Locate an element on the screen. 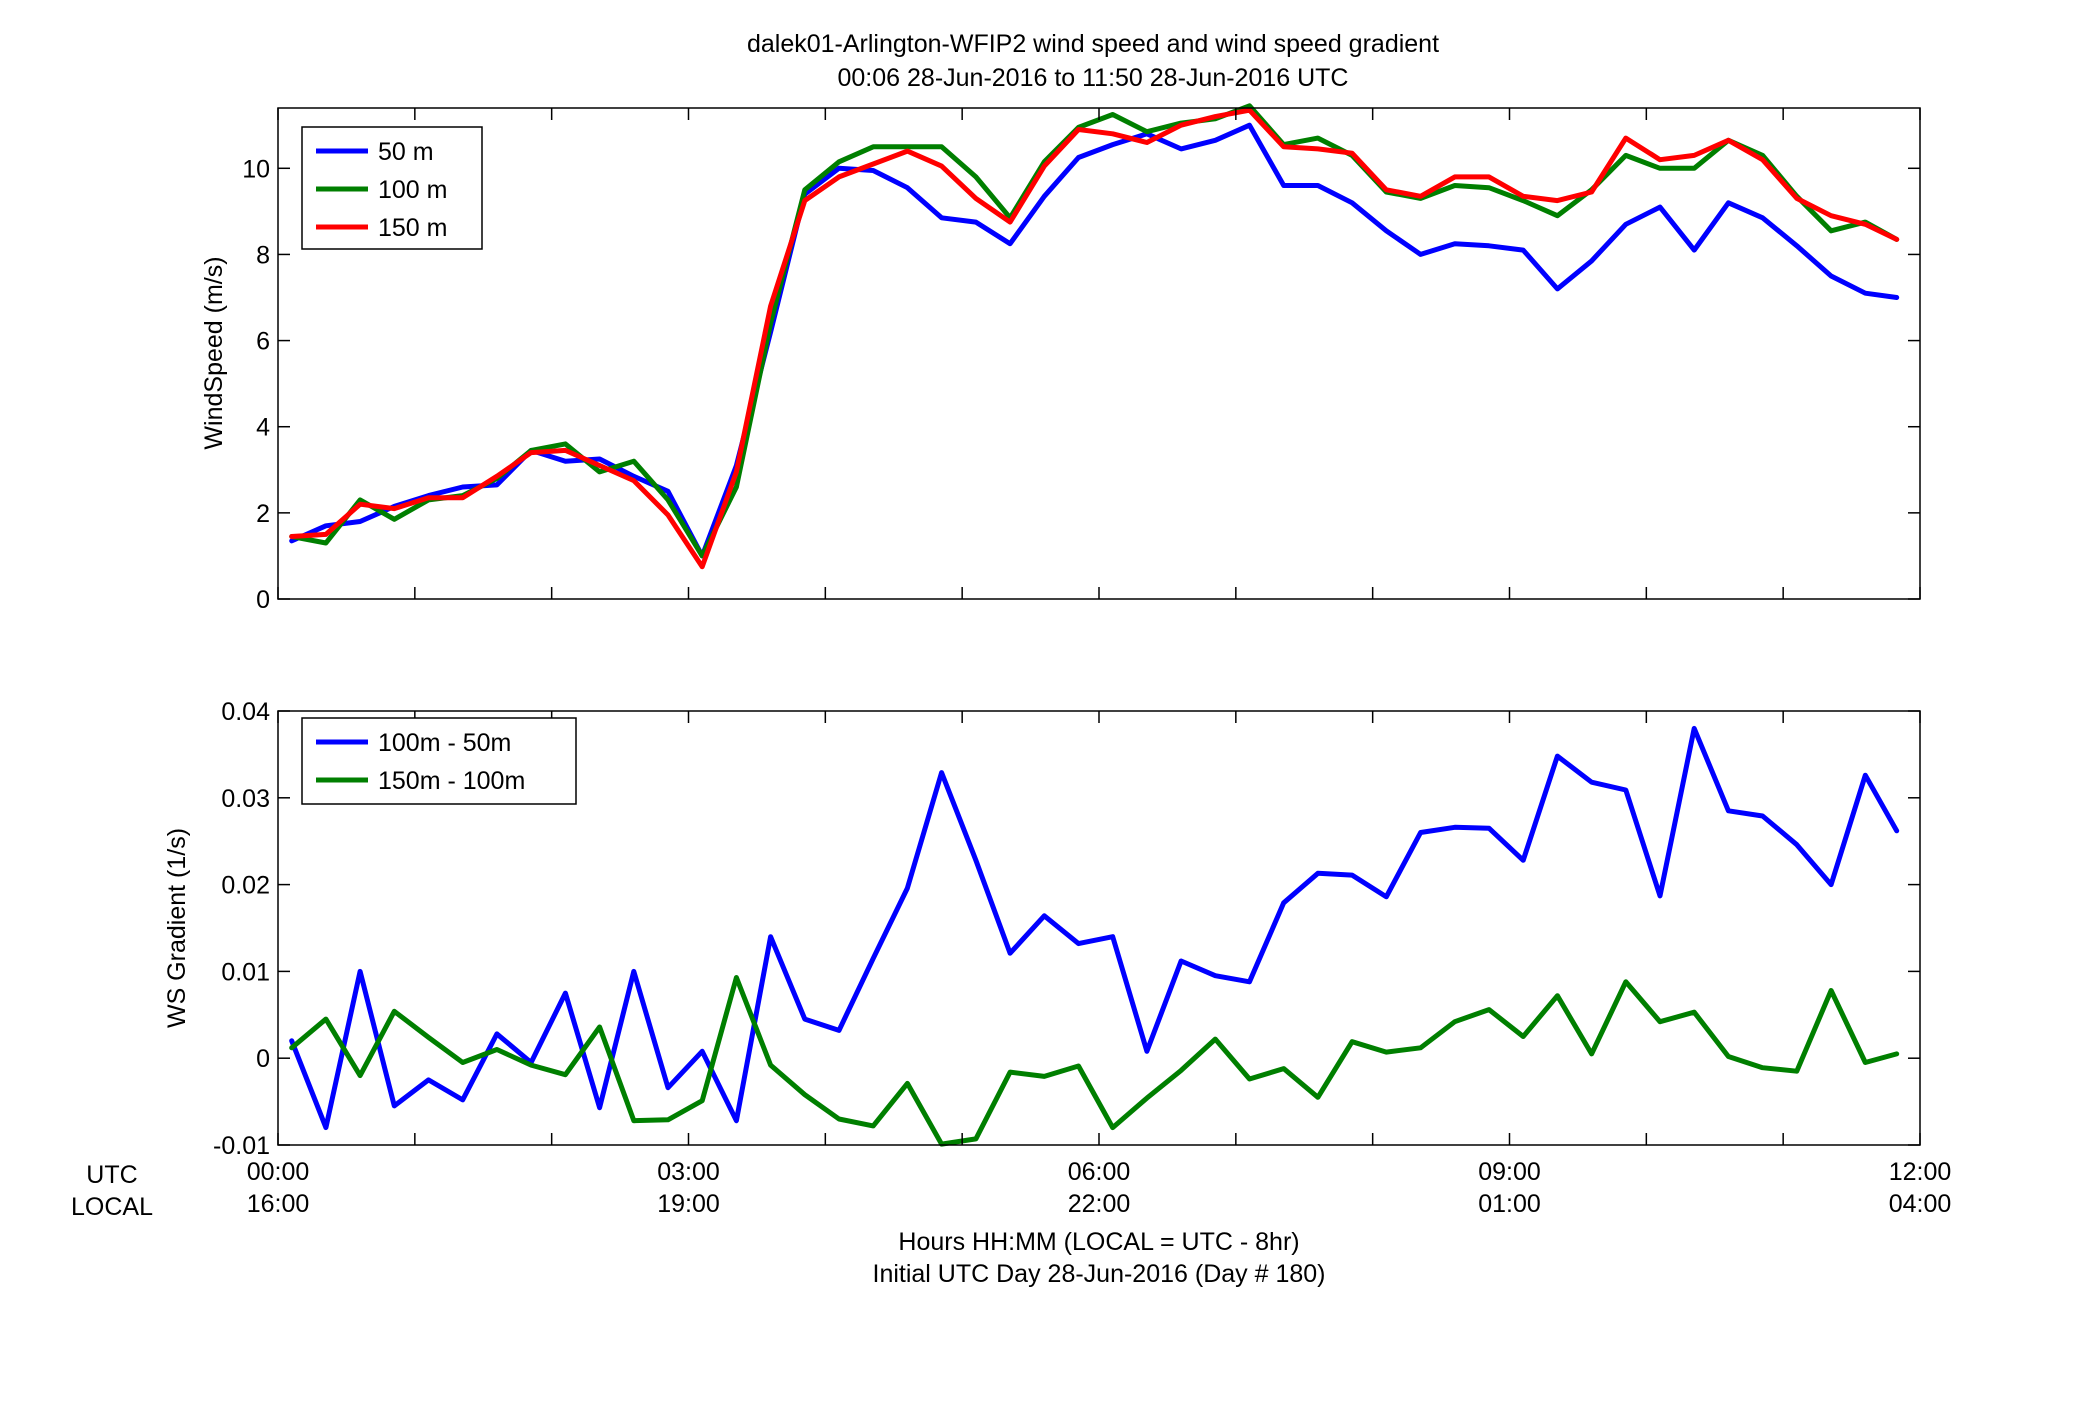 This screenshot has height=1425, width=2098. gradient-y-axis-label: WS Gradient (1/s) is located at coordinates (177, 928).